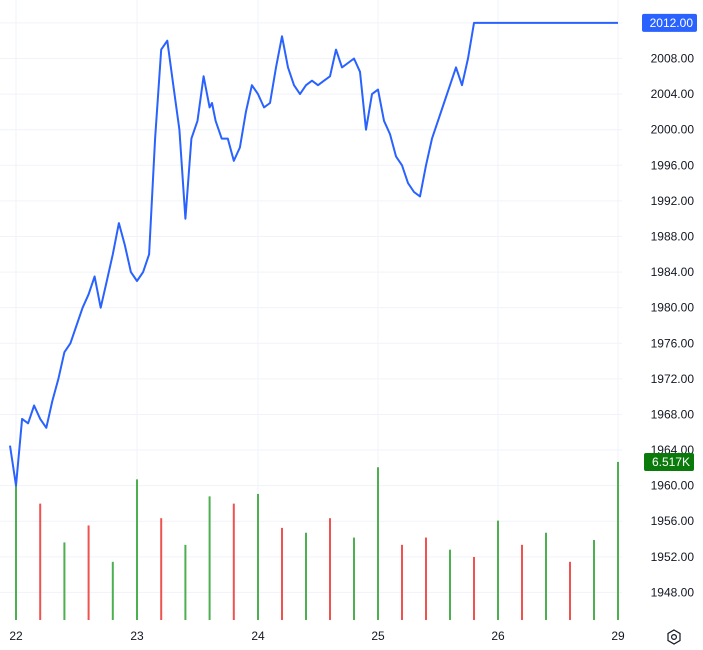 The height and width of the screenshot is (650, 703). I want to click on x-tick-label: 24, so click(258, 636).